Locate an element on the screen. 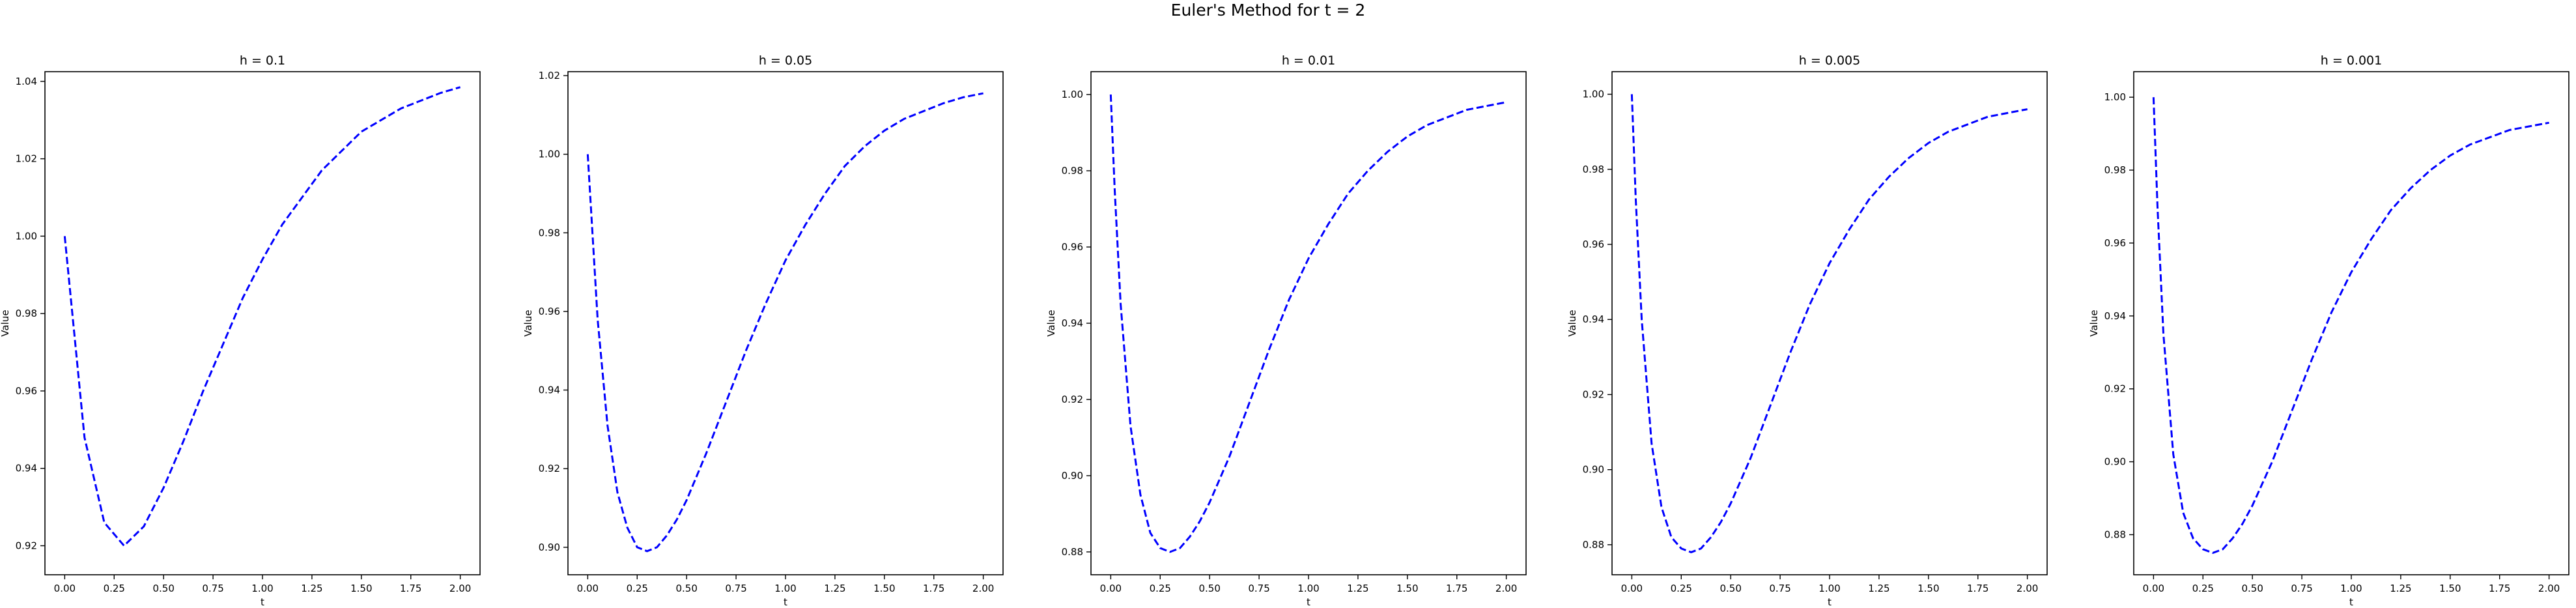 Image resolution: width=2576 pixels, height=608 pixels. subplot-title: h = 0.001 is located at coordinates (2351, 60).